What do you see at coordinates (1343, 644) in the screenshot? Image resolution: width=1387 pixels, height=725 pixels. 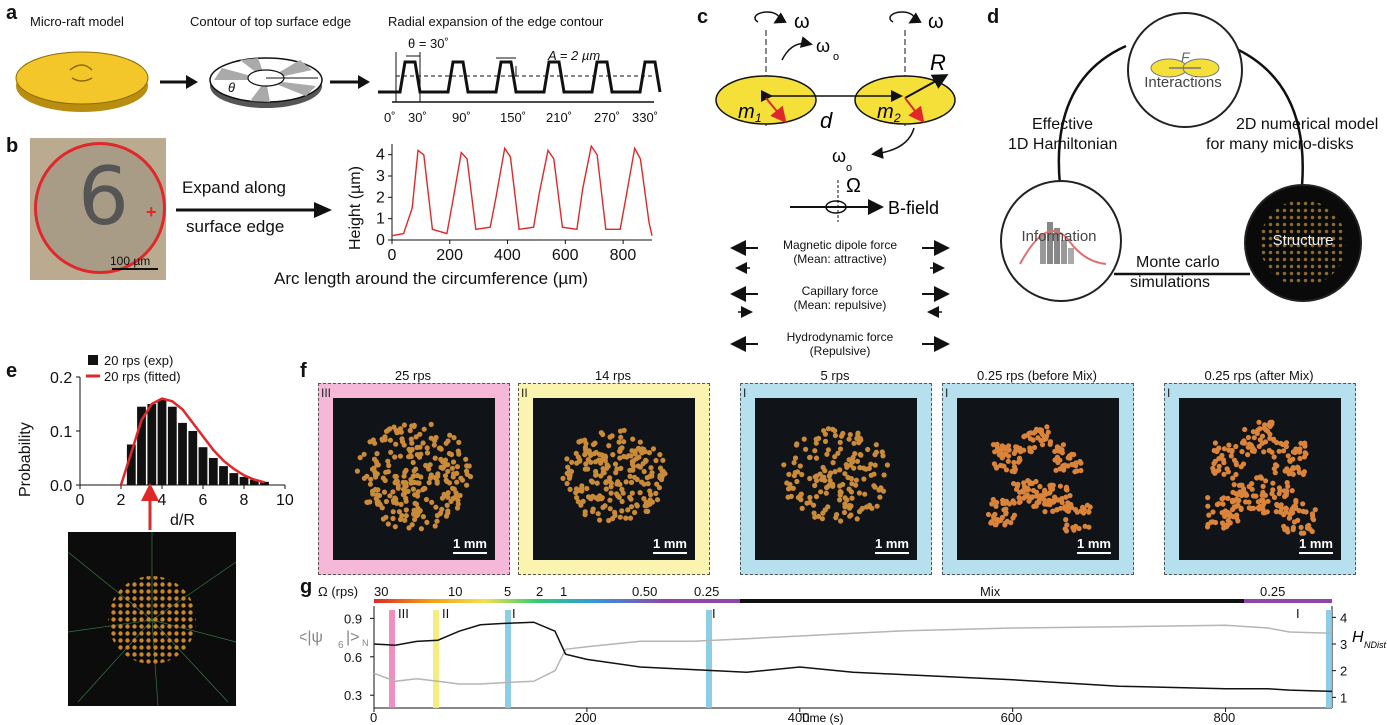 I see `g-y2tick: 3` at bounding box center [1343, 644].